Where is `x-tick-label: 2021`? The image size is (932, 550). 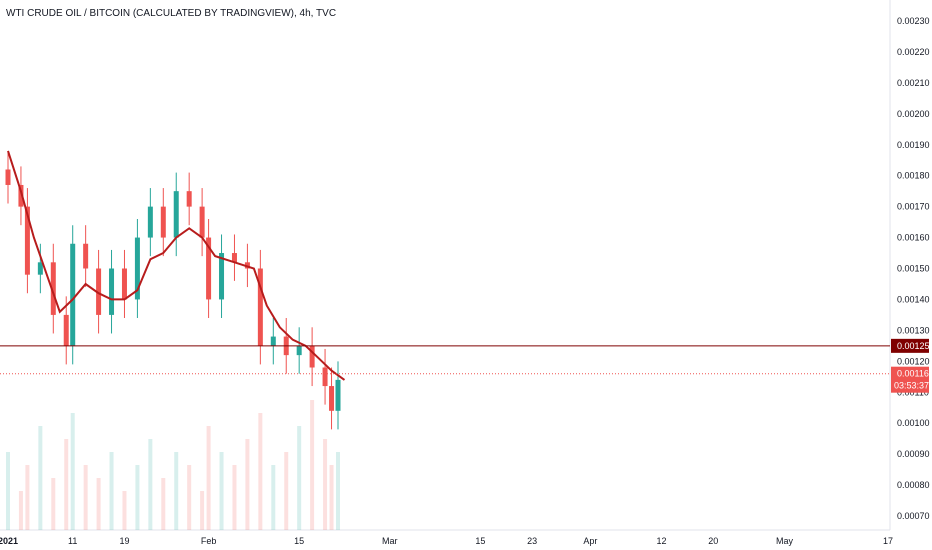 x-tick-label: 2021 is located at coordinates (9, 541).